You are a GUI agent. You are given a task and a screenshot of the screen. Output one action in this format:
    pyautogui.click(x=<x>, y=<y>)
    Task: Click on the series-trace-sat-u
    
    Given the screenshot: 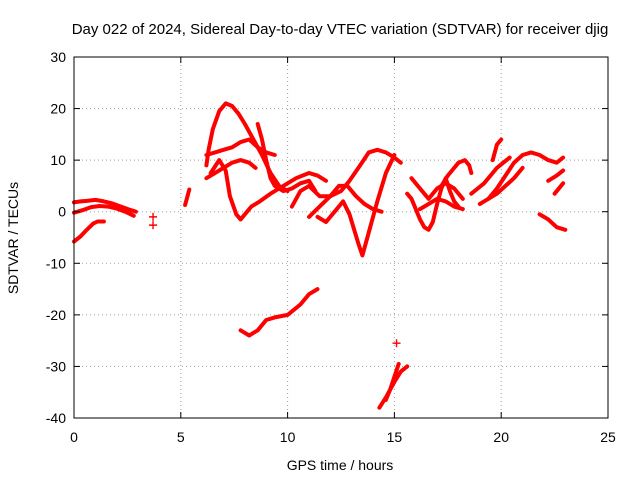 What is the action you would take?
    pyautogui.click(x=521, y=178)
    